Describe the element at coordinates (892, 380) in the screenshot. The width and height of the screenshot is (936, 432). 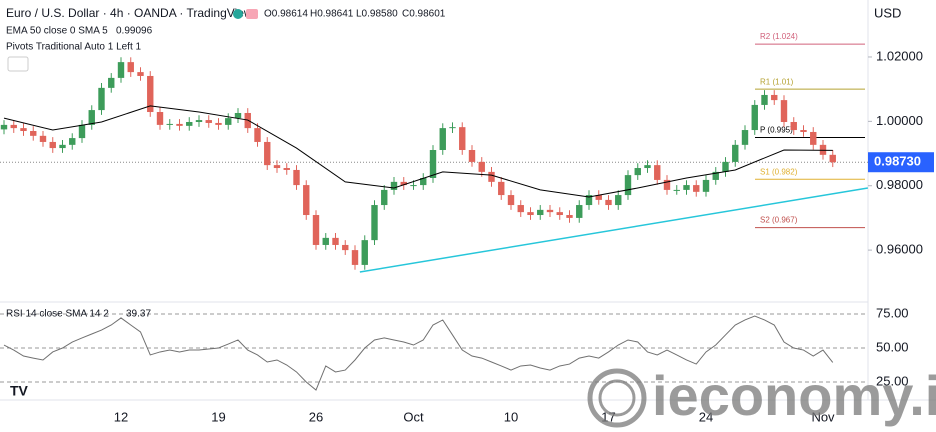
I see `rsi-tick-label: 25.00` at that location.